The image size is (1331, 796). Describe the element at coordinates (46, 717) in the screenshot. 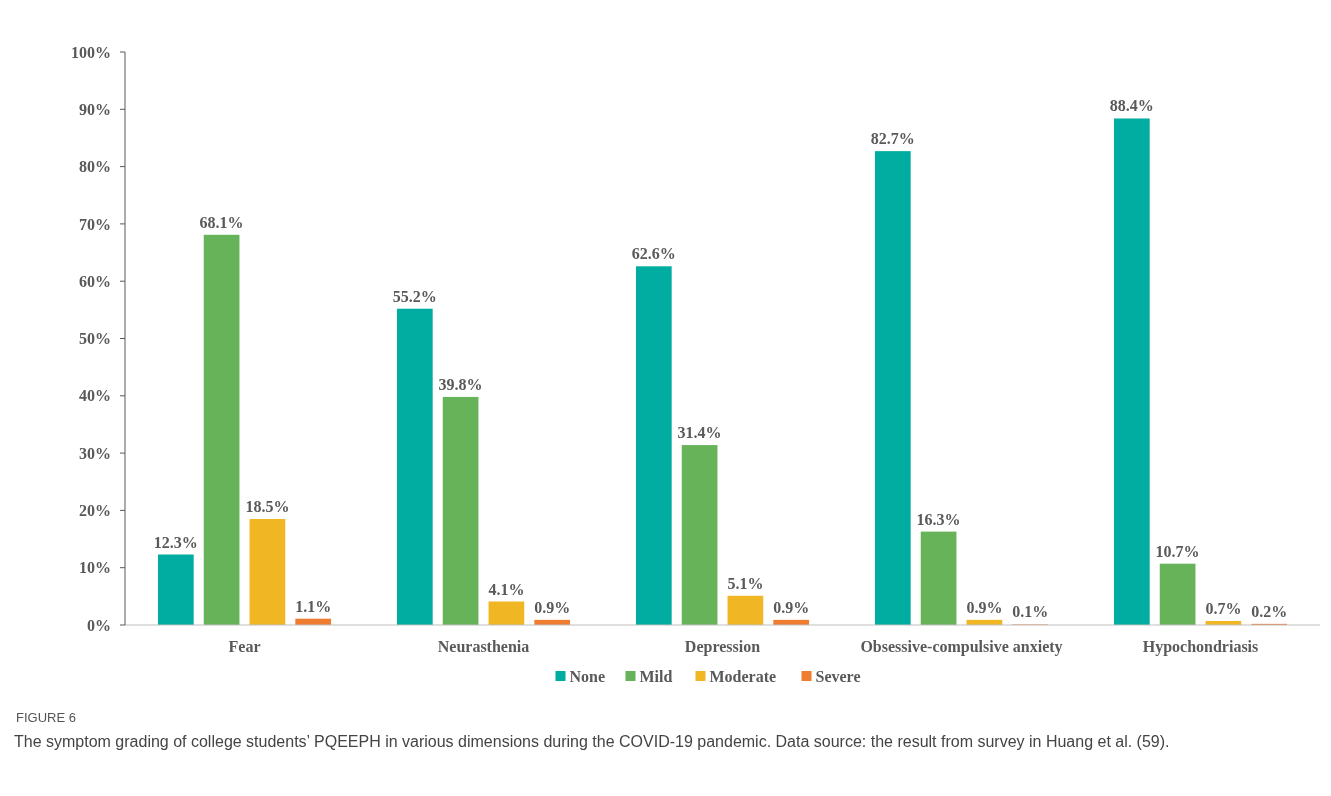

I see `caption: FIGURE 6` at that location.